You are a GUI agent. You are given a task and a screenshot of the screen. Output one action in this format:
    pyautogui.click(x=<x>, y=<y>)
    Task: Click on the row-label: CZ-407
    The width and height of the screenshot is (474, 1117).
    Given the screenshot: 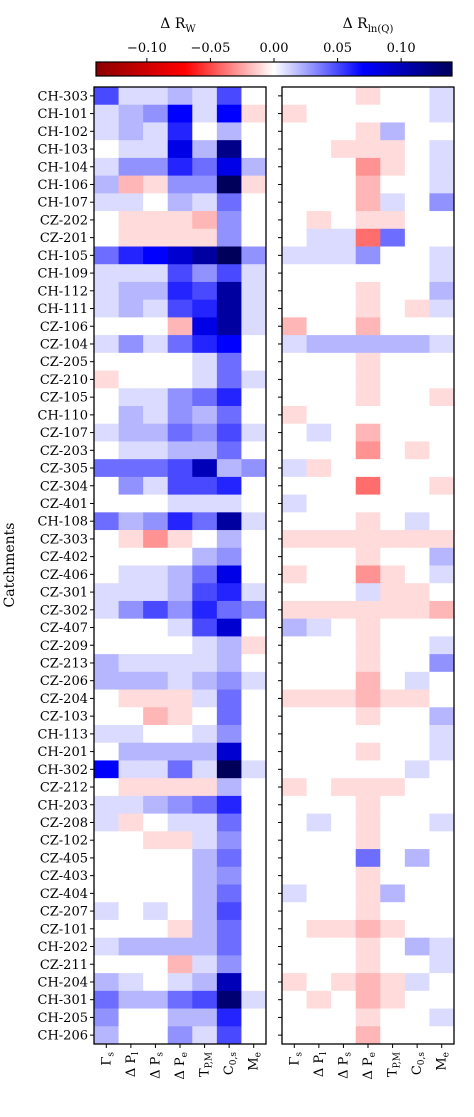 What is the action you would take?
    pyautogui.click(x=64, y=628)
    